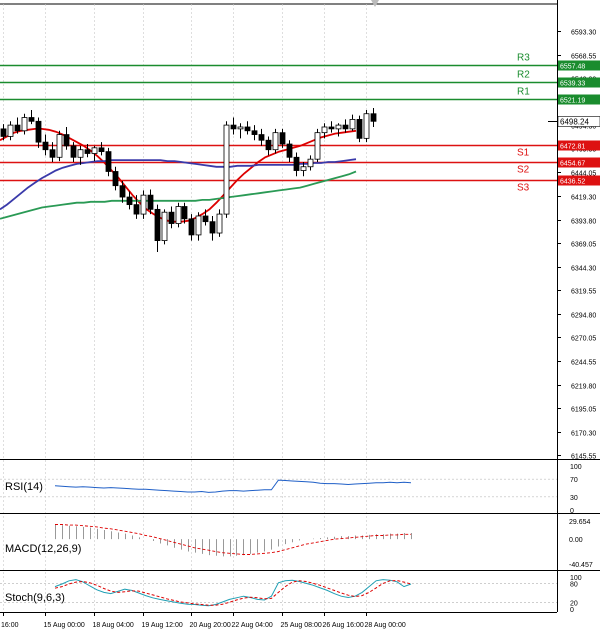  What do you see at coordinates (576, 540) in the screenshot?
I see `macd-tick-label: 0.00` at bounding box center [576, 540].